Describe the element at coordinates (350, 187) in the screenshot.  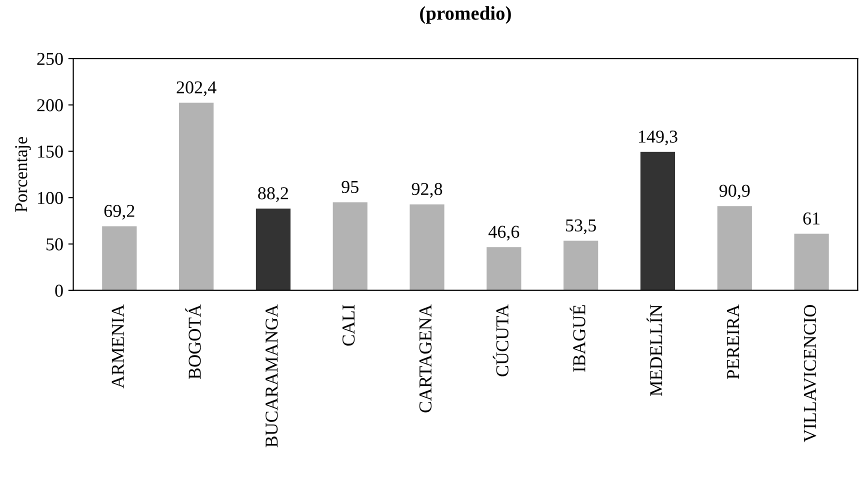
I see `data-label: 95` at that location.